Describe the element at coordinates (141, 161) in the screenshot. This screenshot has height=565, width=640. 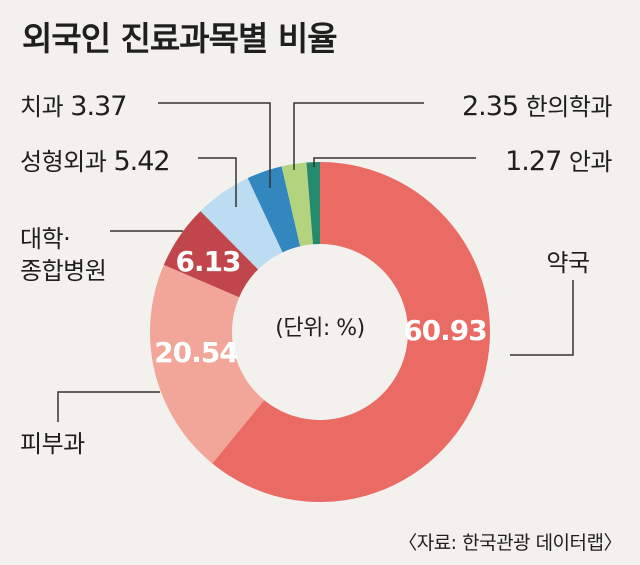
I see `value-label-3: 5.42` at that location.